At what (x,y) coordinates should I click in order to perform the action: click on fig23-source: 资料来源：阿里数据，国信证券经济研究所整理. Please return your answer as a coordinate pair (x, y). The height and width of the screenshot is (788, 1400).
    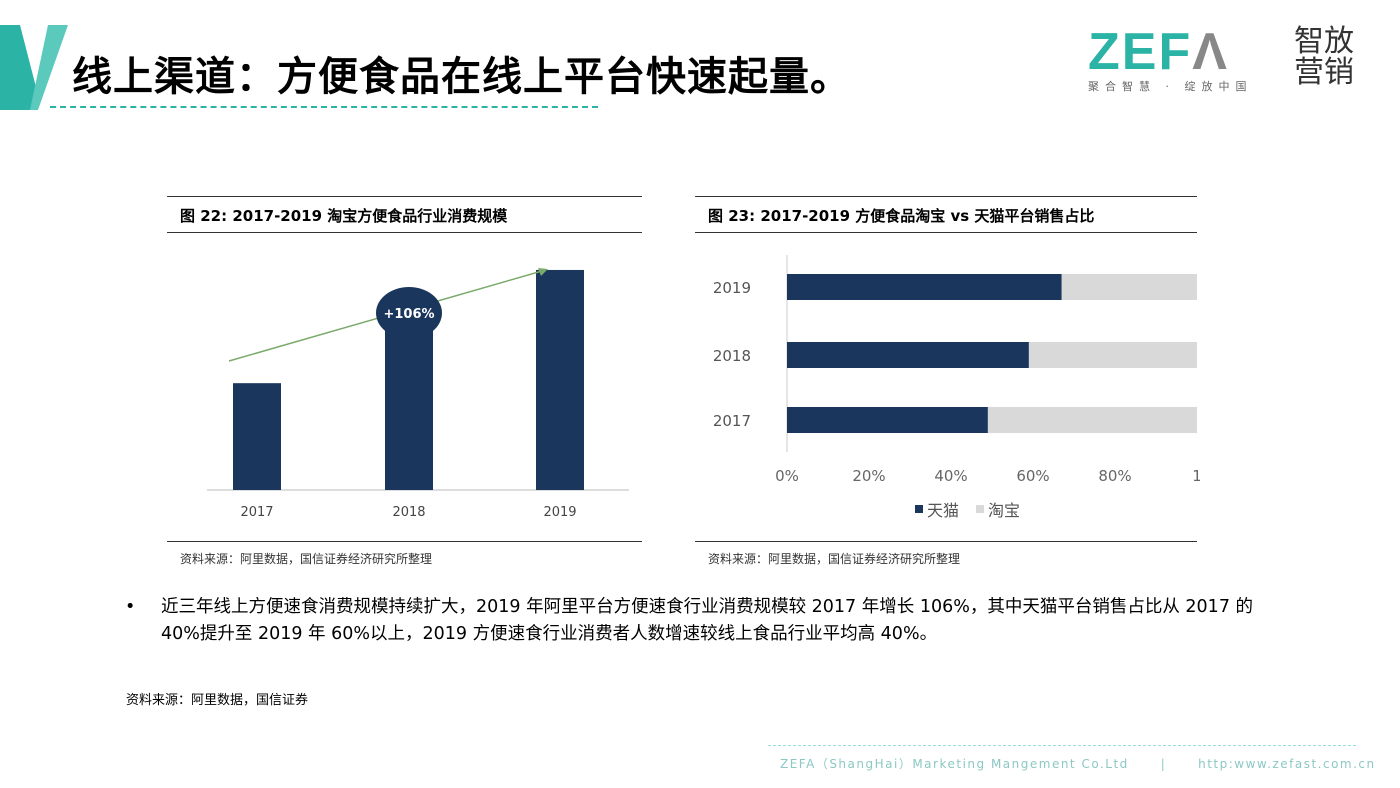
    Looking at the image, I should click on (834, 559).